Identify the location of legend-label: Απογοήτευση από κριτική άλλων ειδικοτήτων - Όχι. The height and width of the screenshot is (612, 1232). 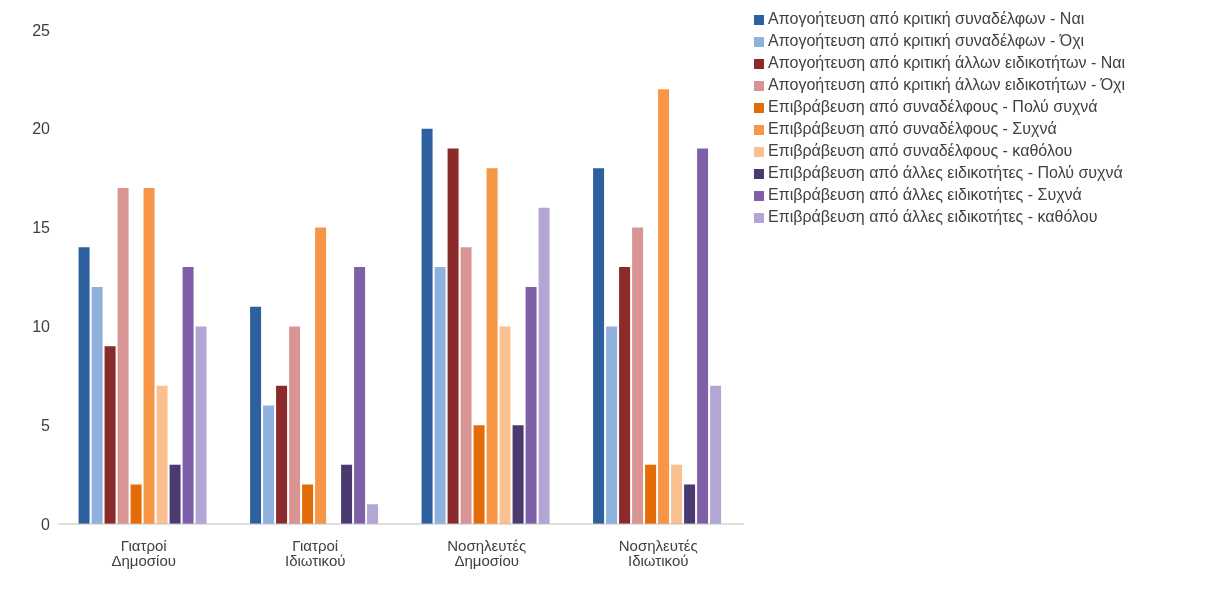
(947, 84).